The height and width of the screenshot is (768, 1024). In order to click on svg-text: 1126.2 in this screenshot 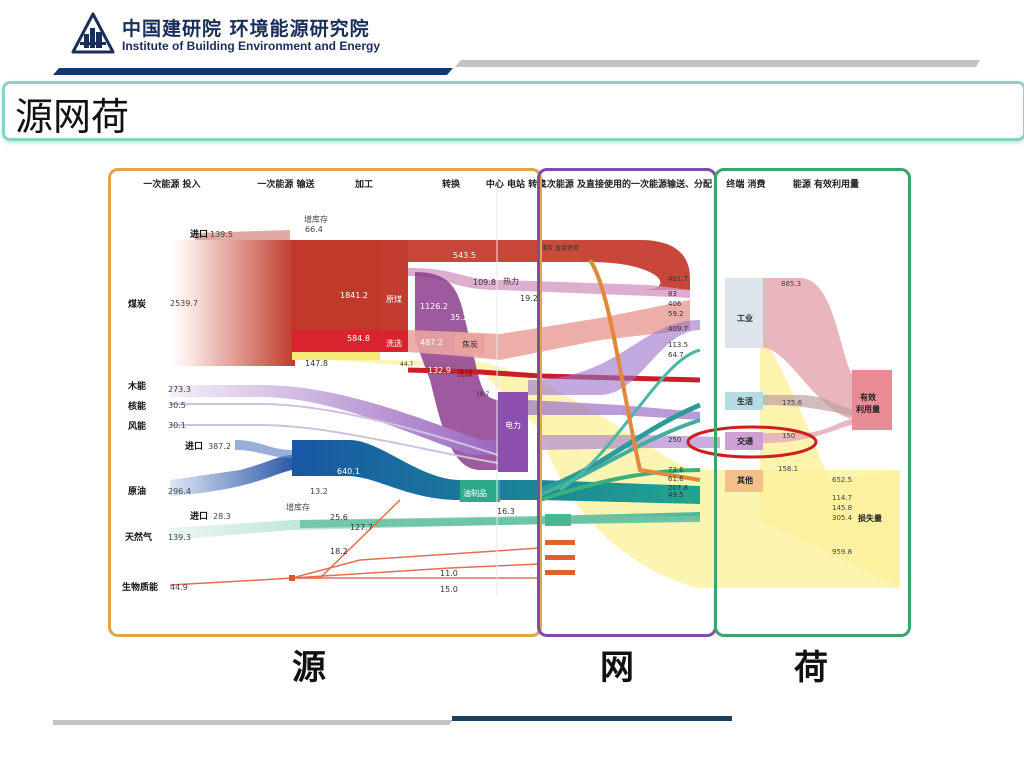, I will do `click(434, 306)`.